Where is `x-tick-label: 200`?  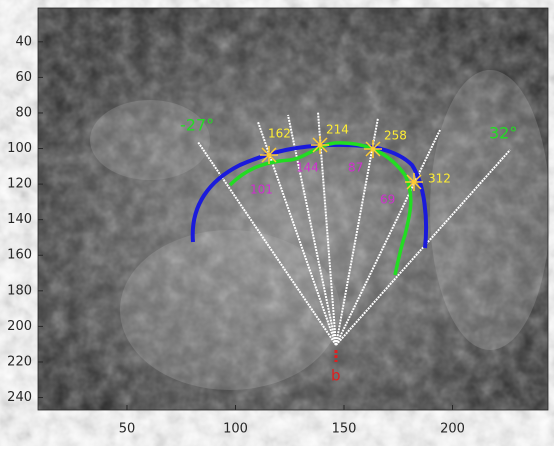 x-tick-label: 200 is located at coordinates (452, 429).